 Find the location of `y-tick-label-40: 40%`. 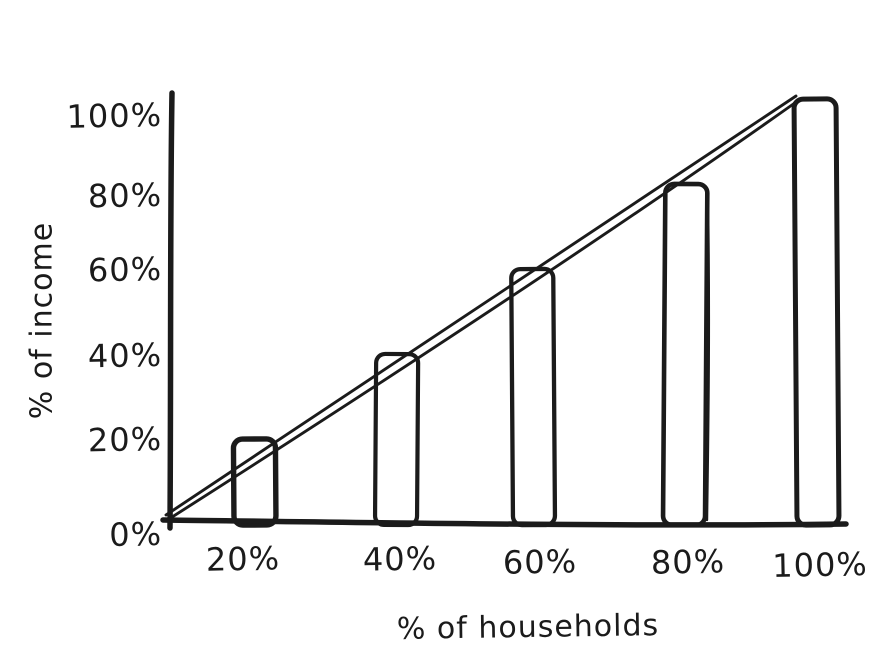

y-tick-label-40: 40% is located at coordinates (125, 355).